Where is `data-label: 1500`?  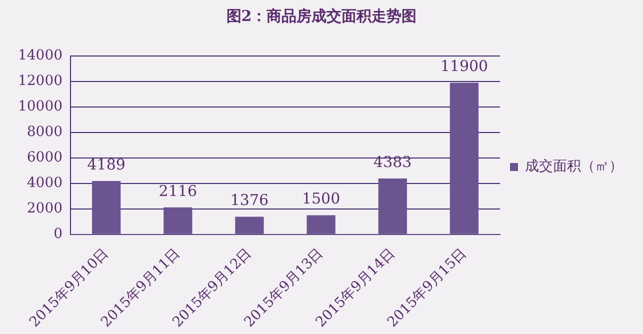
data-label: 1500 is located at coordinates (321, 199).